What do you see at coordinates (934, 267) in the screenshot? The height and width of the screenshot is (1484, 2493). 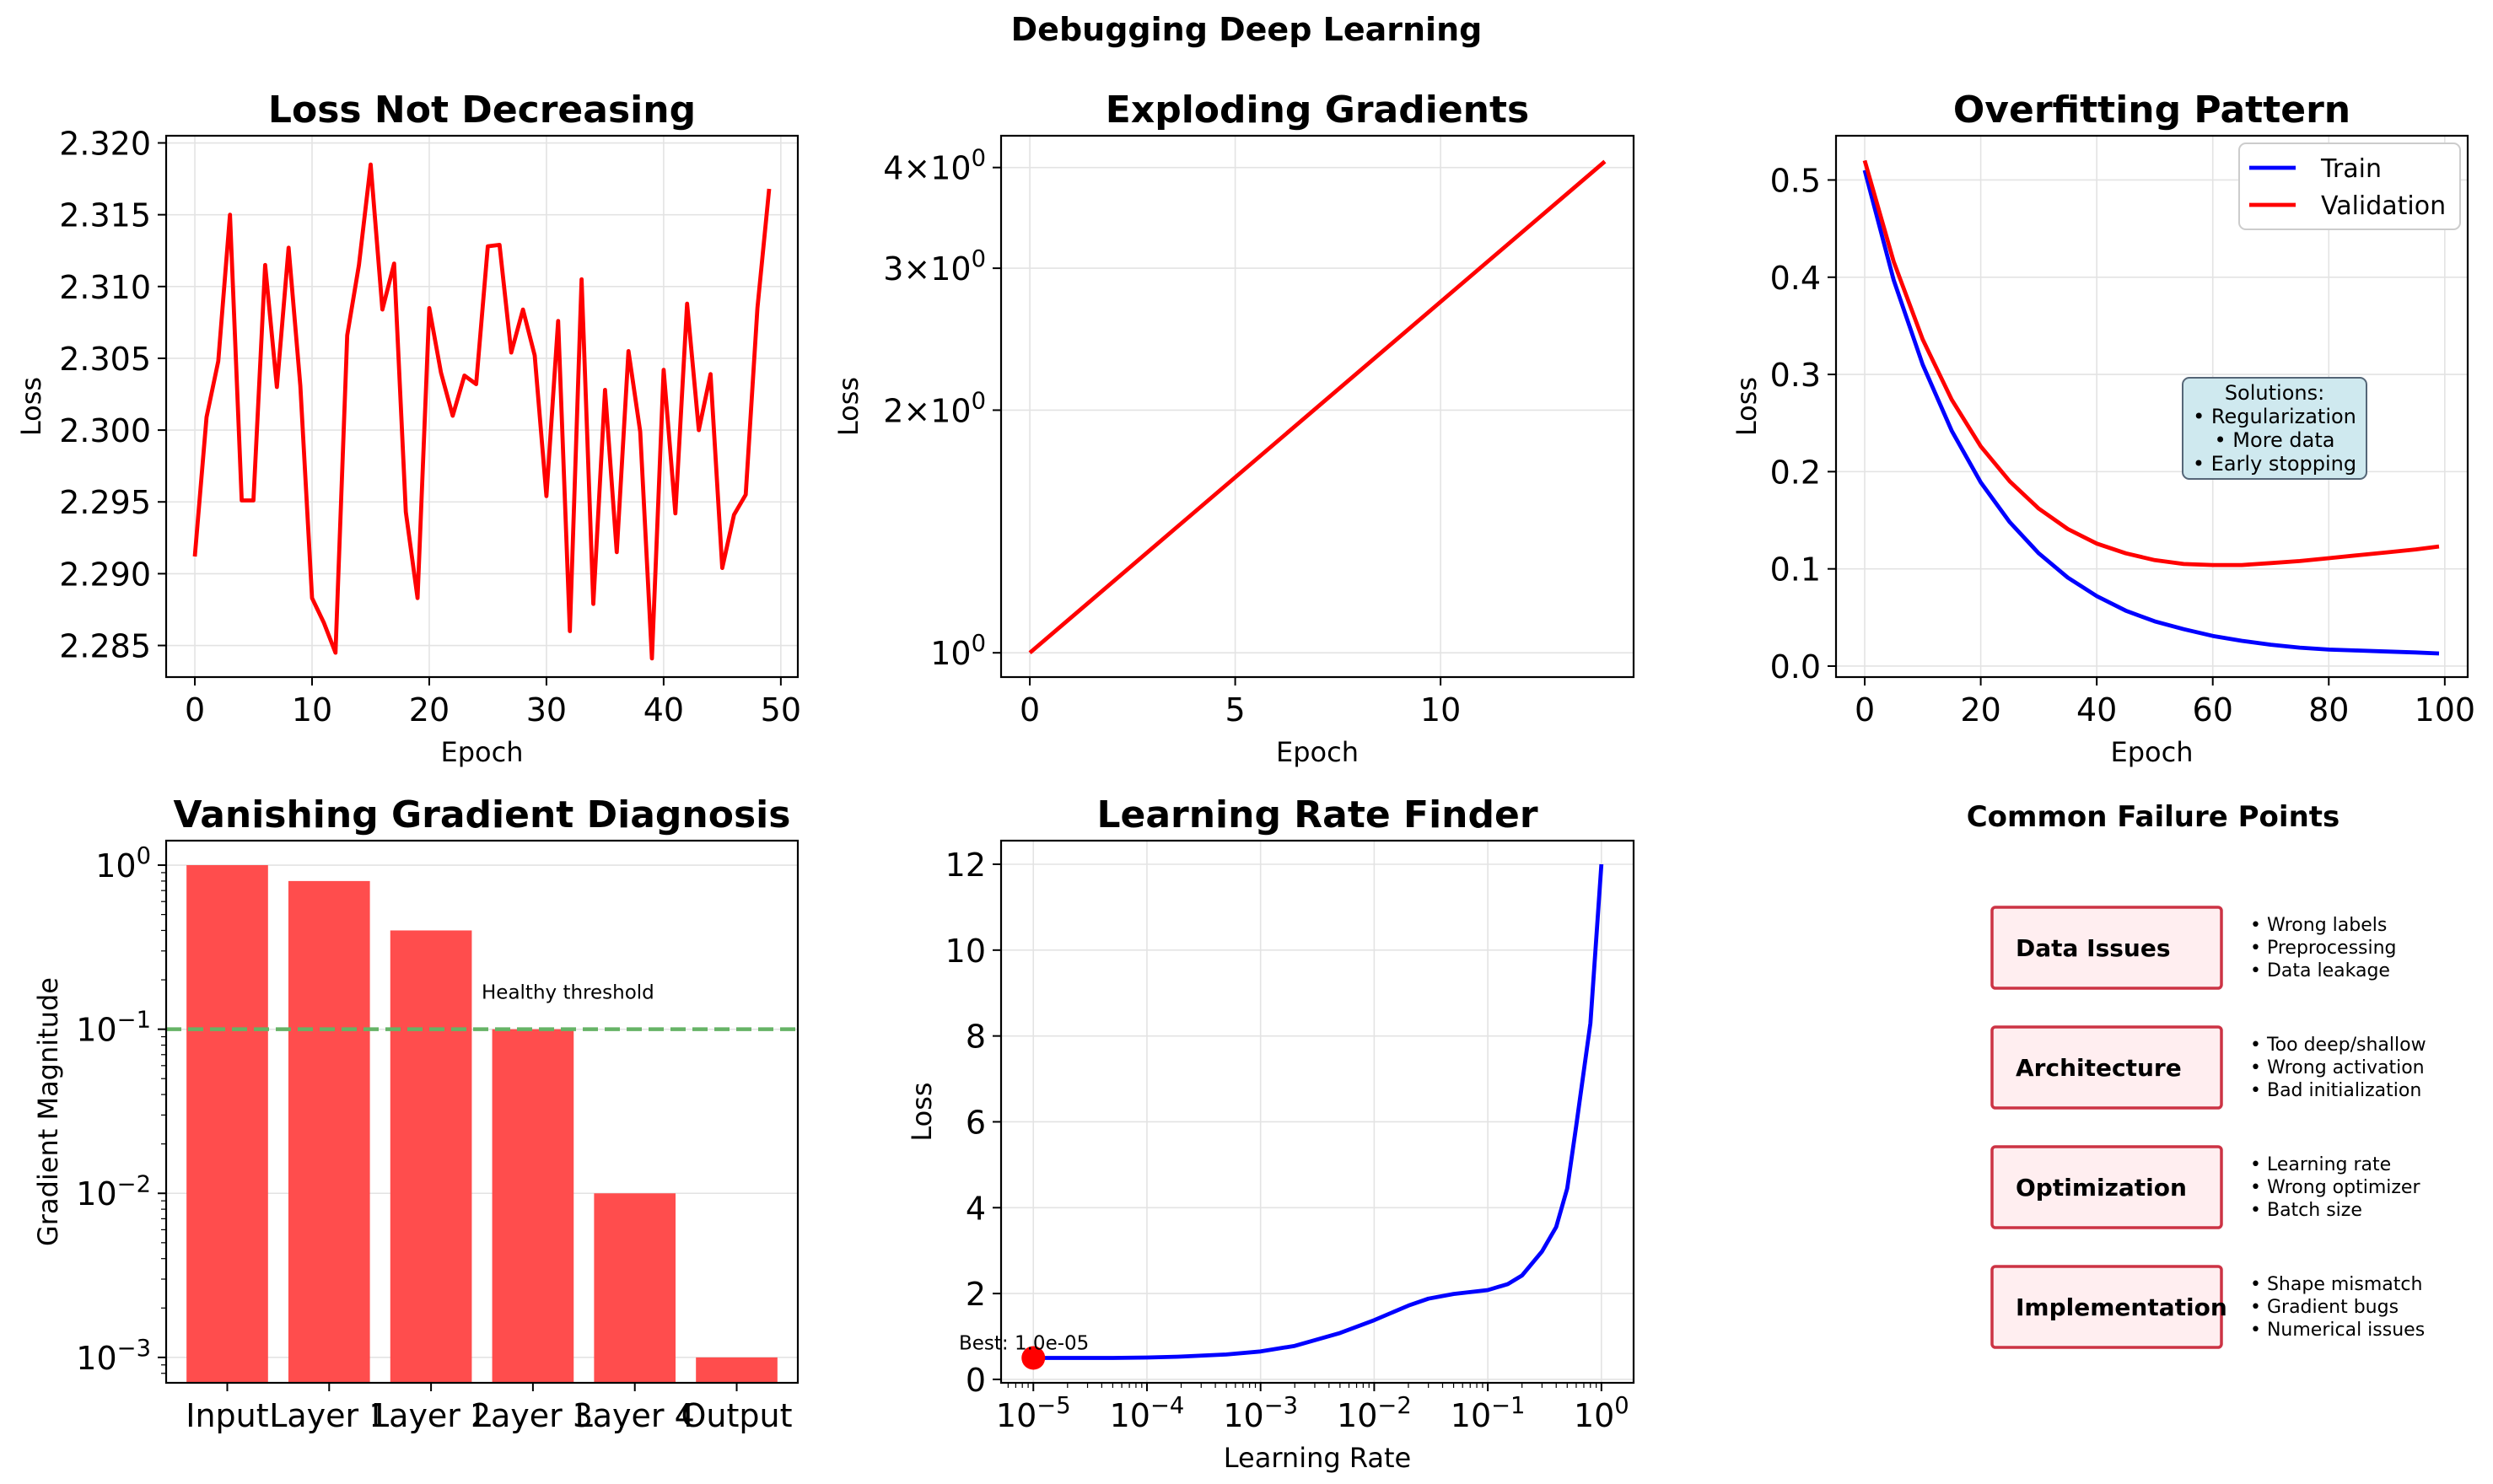 I see `y-tick-label: 3×100` at bounding box center [934, 267].